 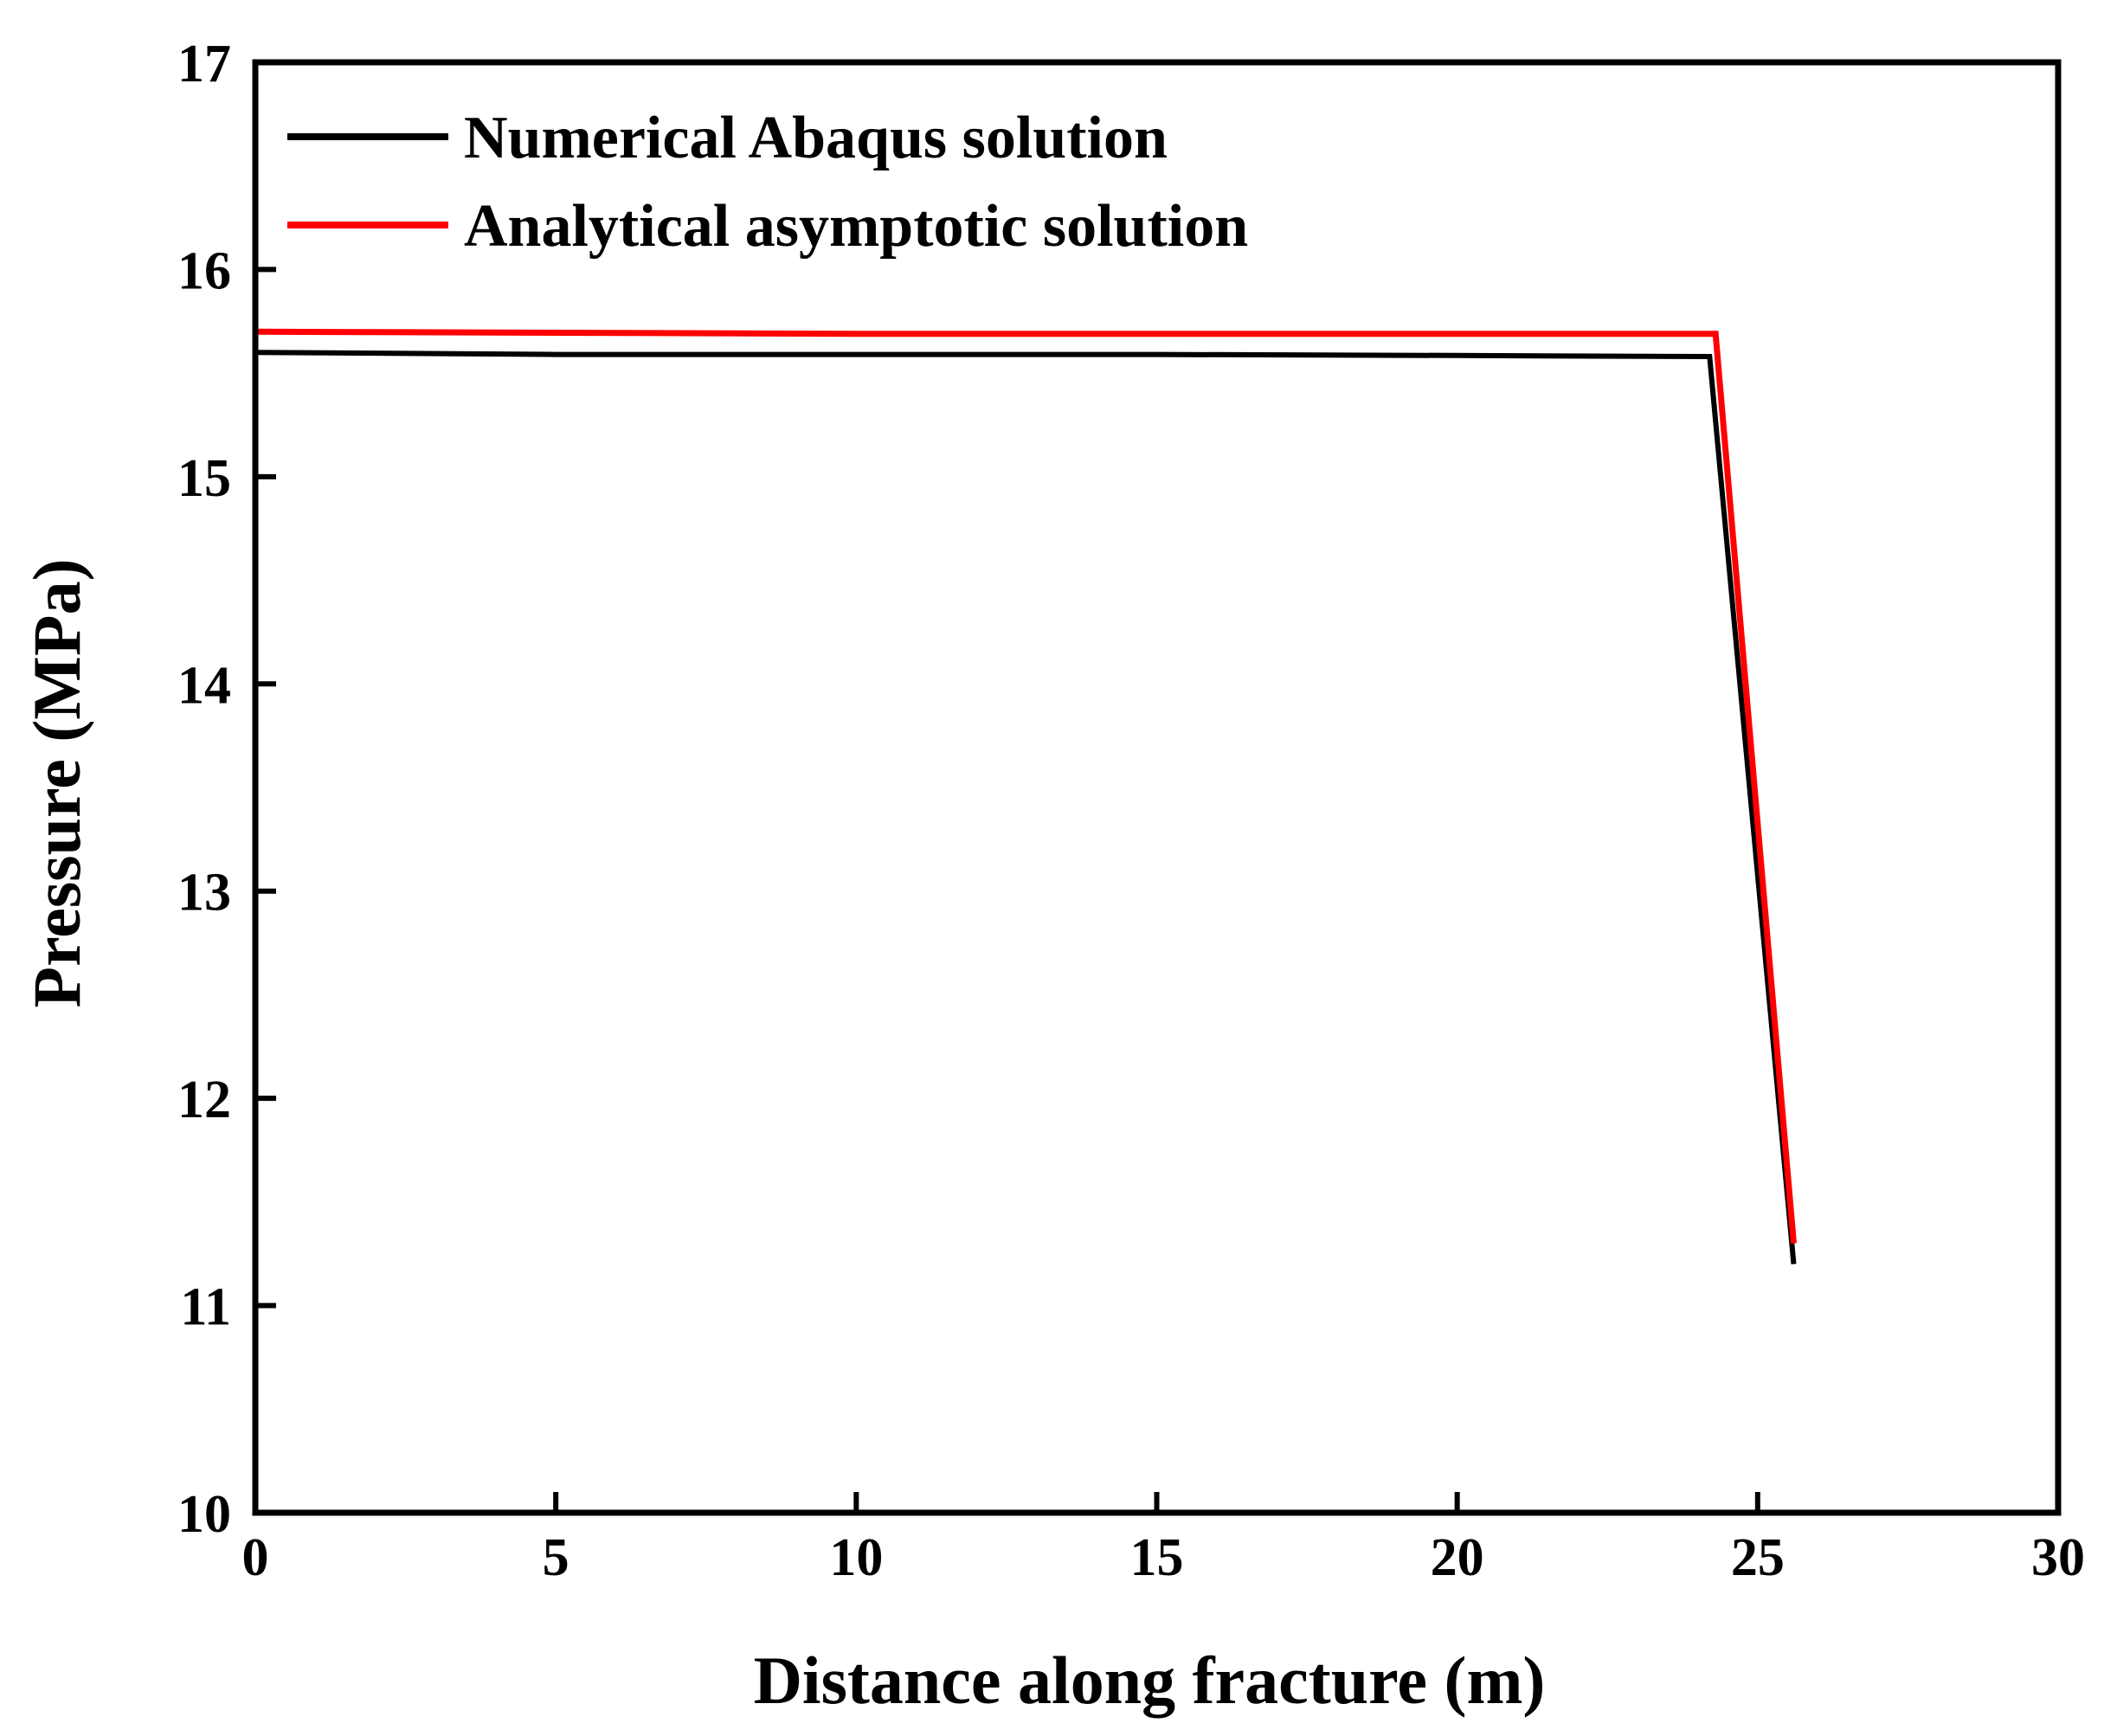 What do you see at coordinates (255, 1558) in the screenshot?
I see `x-tick-label: 0` at bounding box center [255, 1558].